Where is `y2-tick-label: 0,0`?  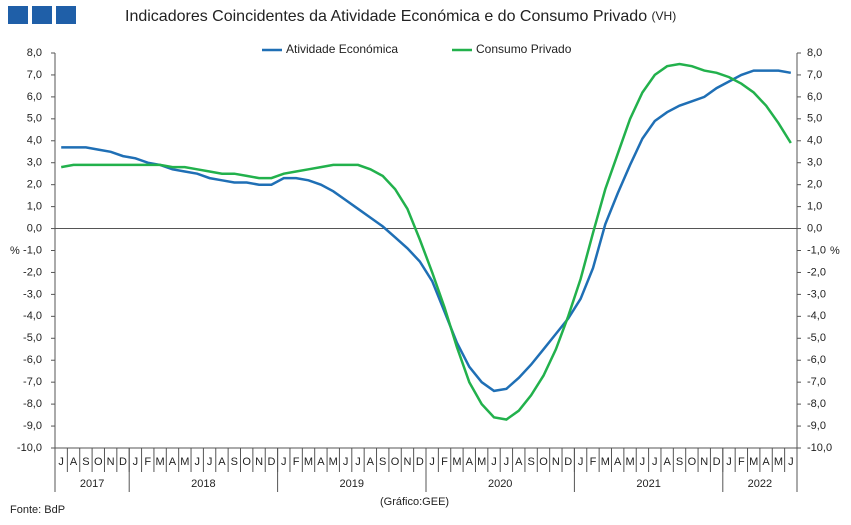 y2-tick-label: 0,0 is located at coordinates (814, 228).